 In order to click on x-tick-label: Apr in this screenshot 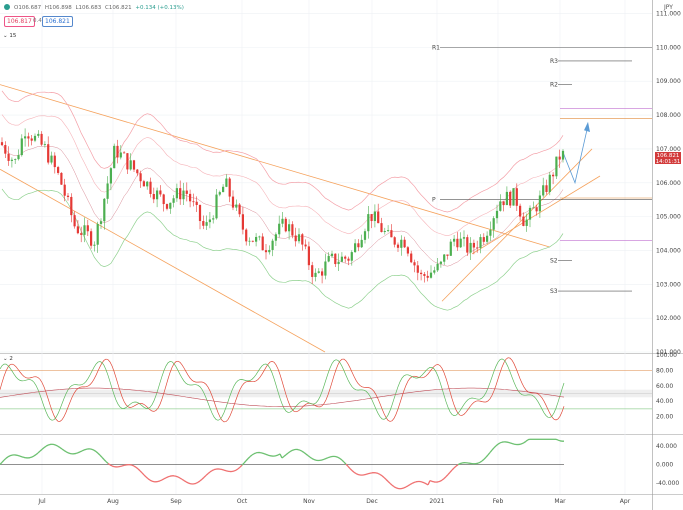, I will do `click(625, 501)`.